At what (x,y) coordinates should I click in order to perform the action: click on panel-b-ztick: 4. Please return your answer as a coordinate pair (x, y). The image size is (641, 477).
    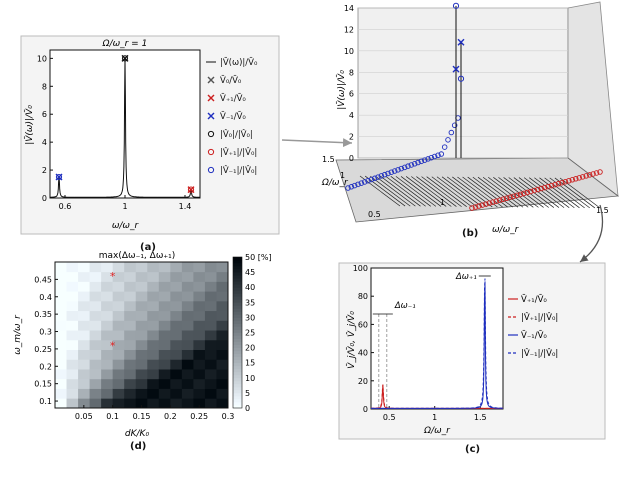
    Looking at the image, I should click on (351, 115).